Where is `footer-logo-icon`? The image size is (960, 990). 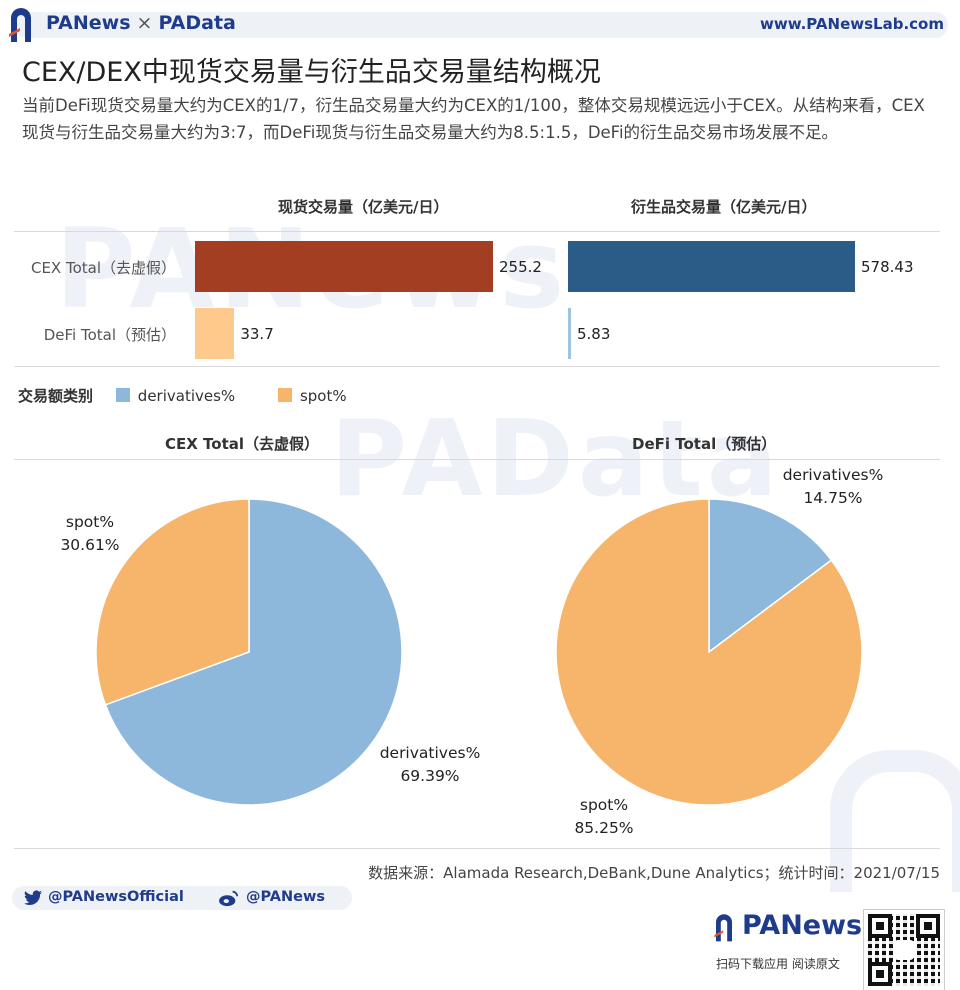
footer-logo-icon is located at coordinates (723, 928).